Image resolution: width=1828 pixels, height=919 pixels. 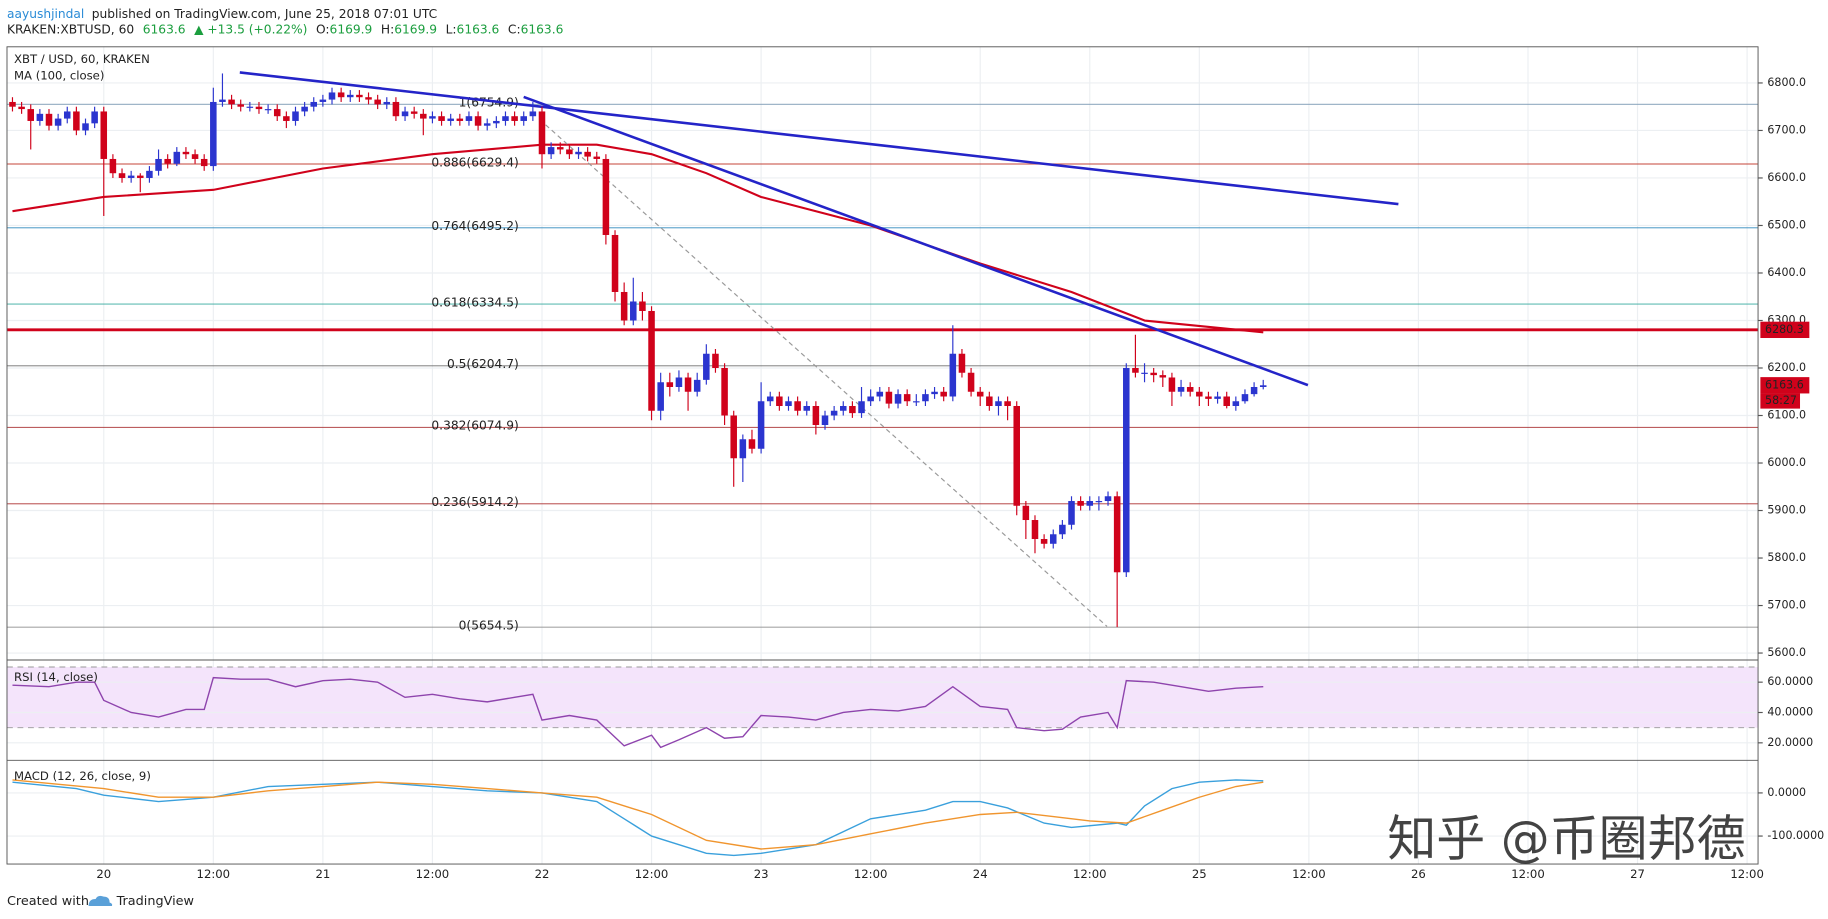 I want to click on y-tick-label: 20.0000, so click(x=1790, y=742).